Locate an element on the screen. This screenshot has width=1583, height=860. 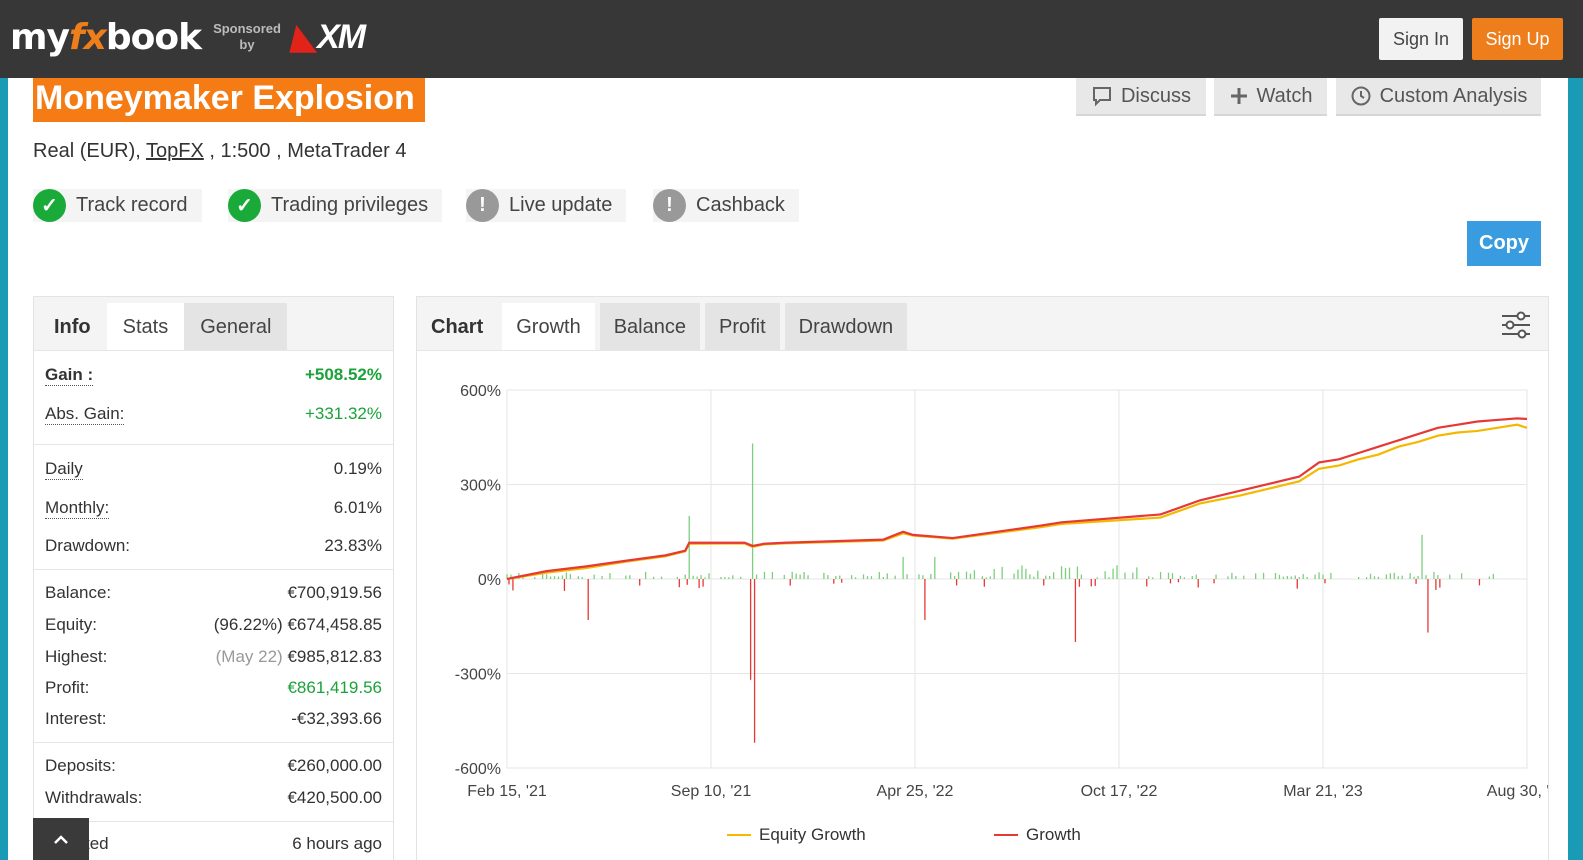
stat-label: Gain : is located at coordinates (69, 375).